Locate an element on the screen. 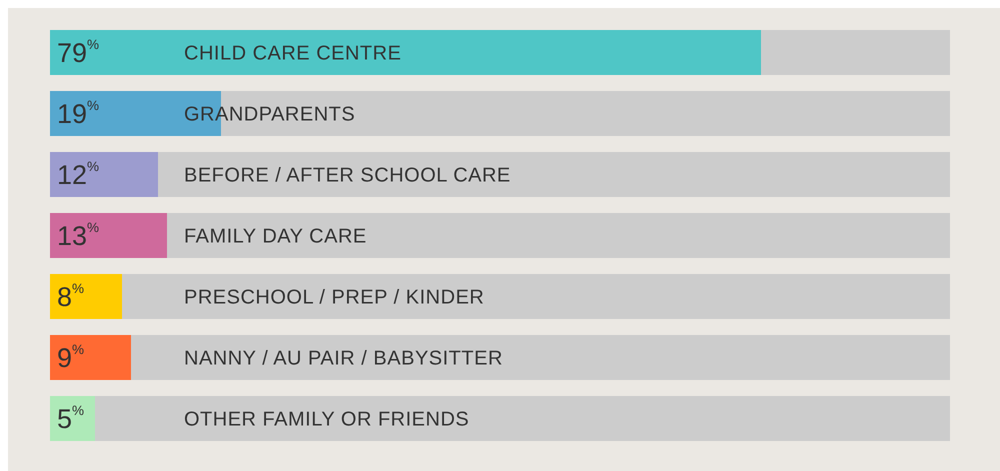 This screenshot has width=1000, height=471. data-label: 12$^{%}$ is located at coordinates (78, 174).